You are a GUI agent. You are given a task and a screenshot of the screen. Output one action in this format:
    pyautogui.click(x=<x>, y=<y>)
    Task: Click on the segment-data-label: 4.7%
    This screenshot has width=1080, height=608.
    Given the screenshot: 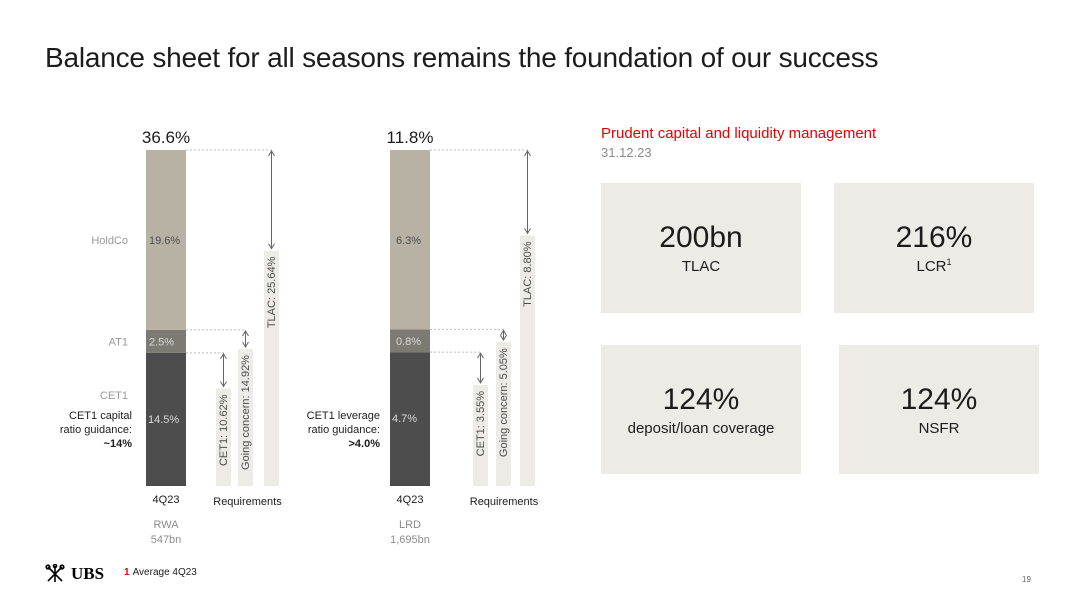 What is the action you would take?
    pyautogui.click(x=404, y=419)
    